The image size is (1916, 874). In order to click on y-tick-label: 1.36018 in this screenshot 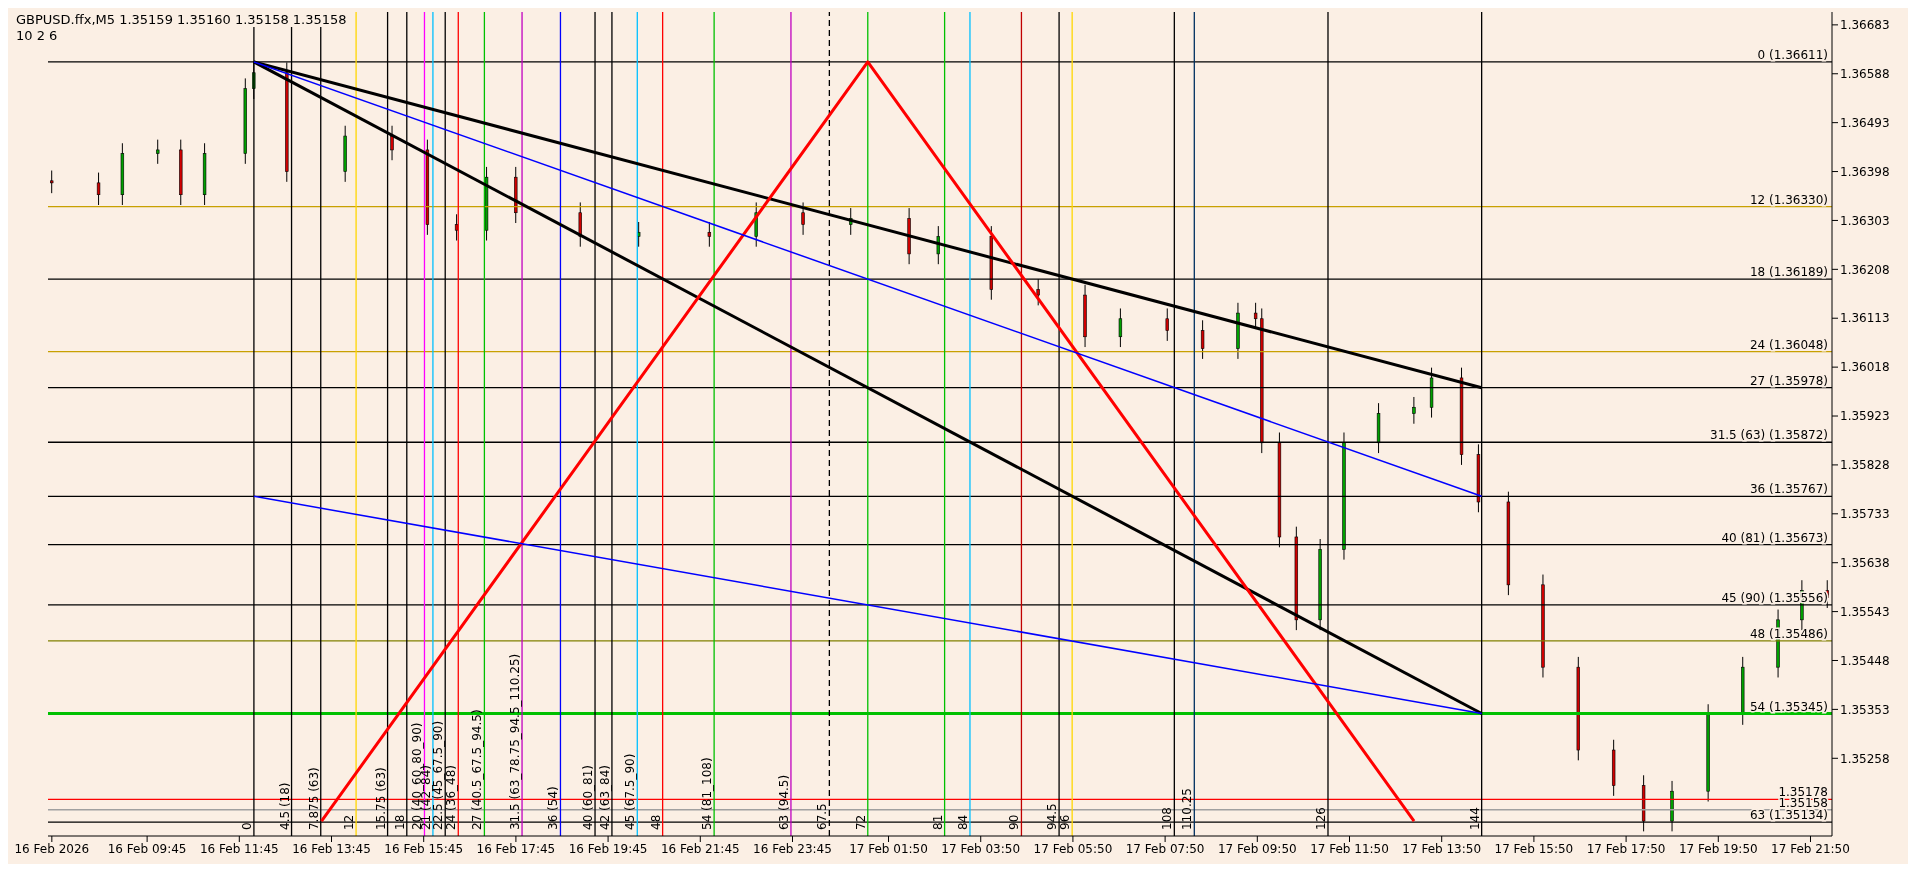, I will do `click(1865, 367)`.